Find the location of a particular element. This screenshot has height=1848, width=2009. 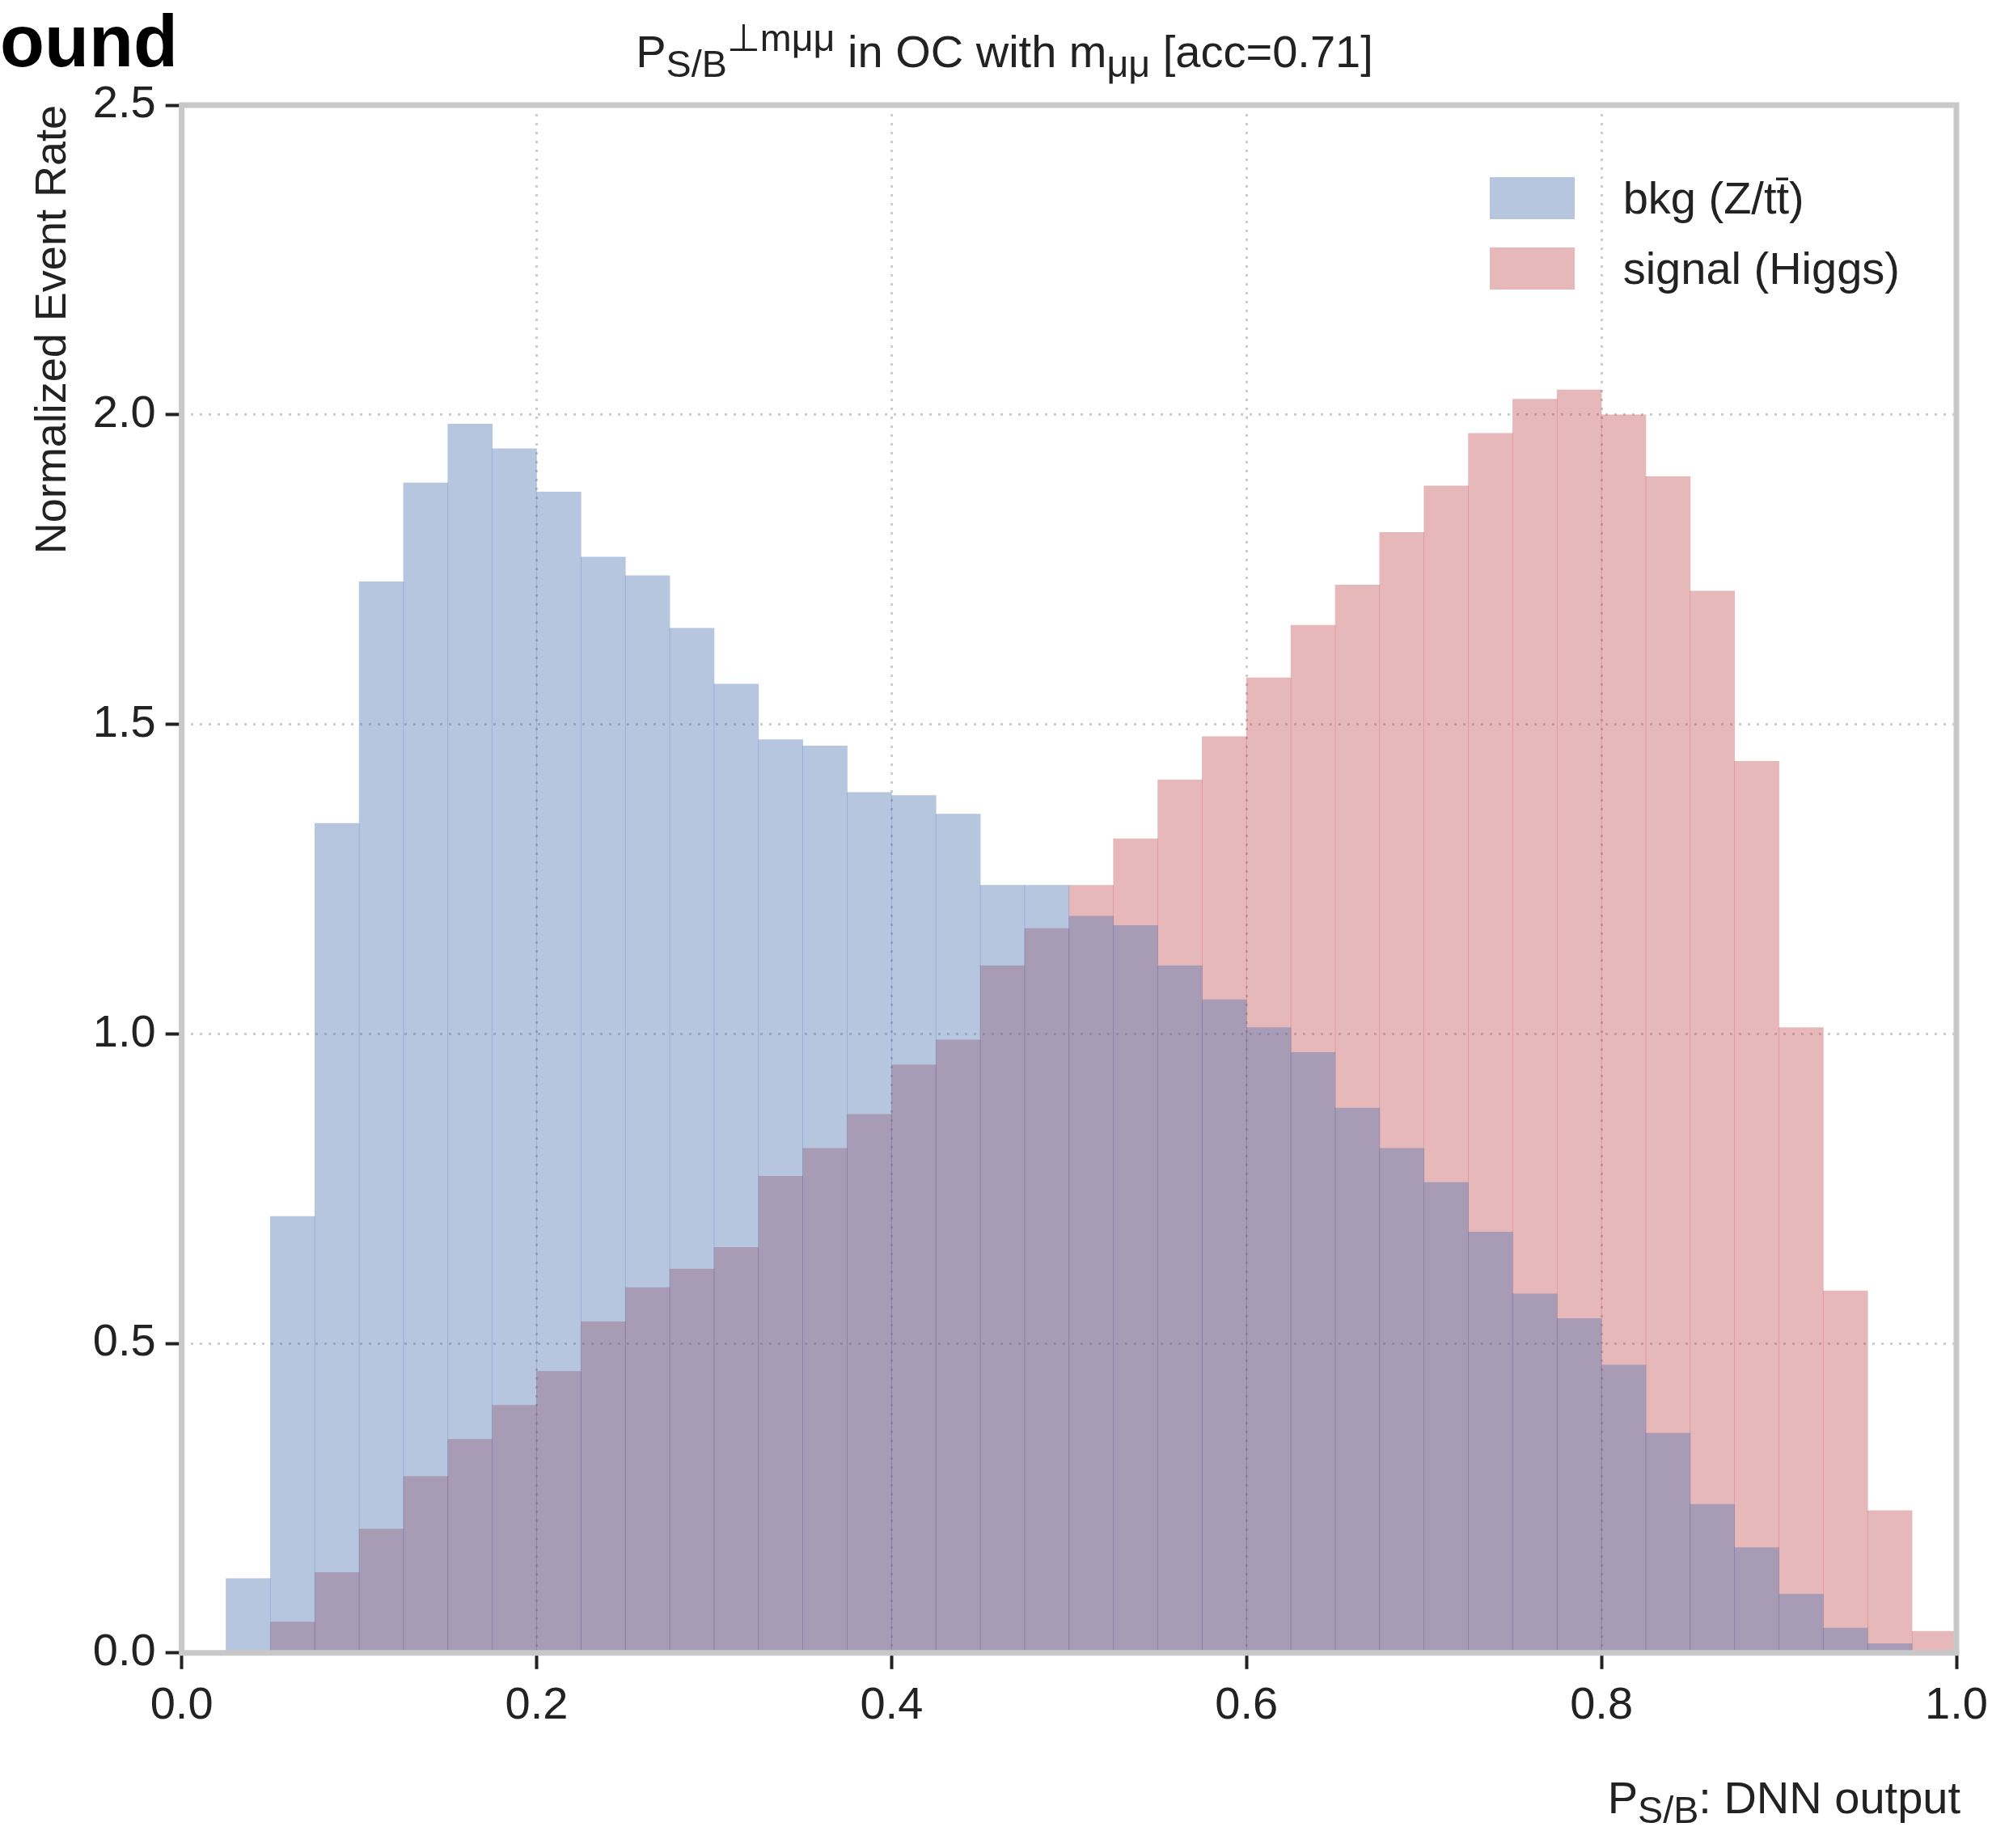

y-tick-label: 0.0 is located at coordinates (124, 1650).